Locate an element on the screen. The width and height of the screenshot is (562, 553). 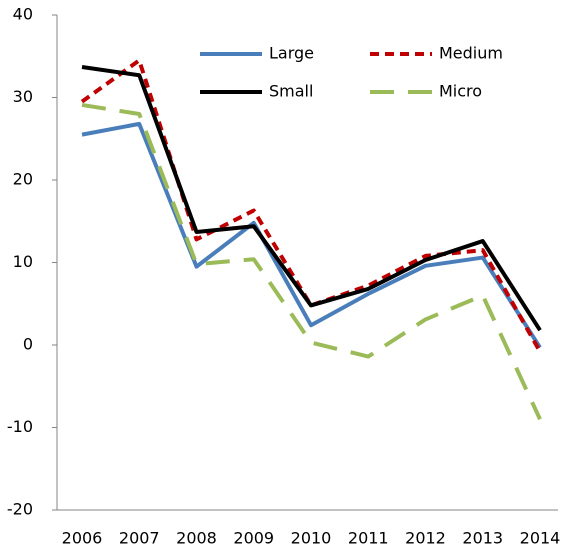
x-tick-label: 2007 is located at coordinates (139, 538).